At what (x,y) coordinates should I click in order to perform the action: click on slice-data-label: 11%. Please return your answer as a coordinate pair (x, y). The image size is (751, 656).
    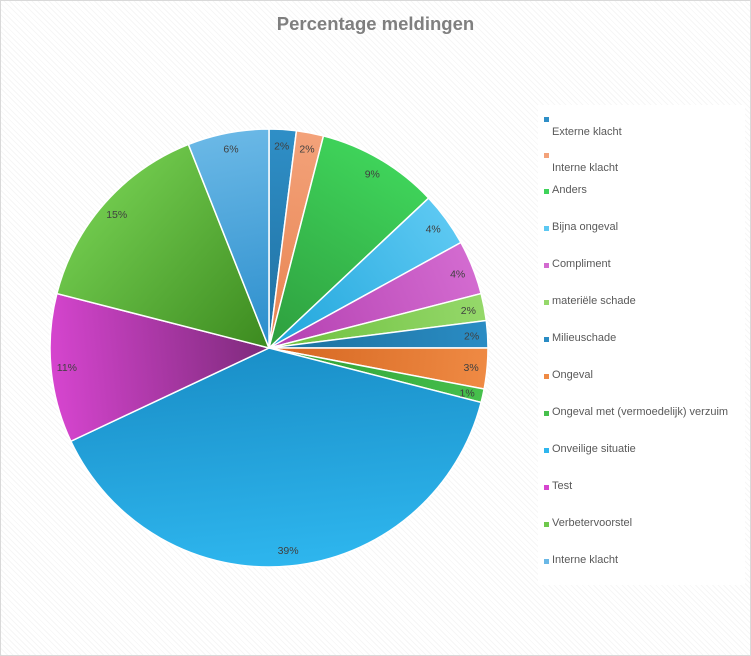
    Looking at the image, I should click on (67, 368).